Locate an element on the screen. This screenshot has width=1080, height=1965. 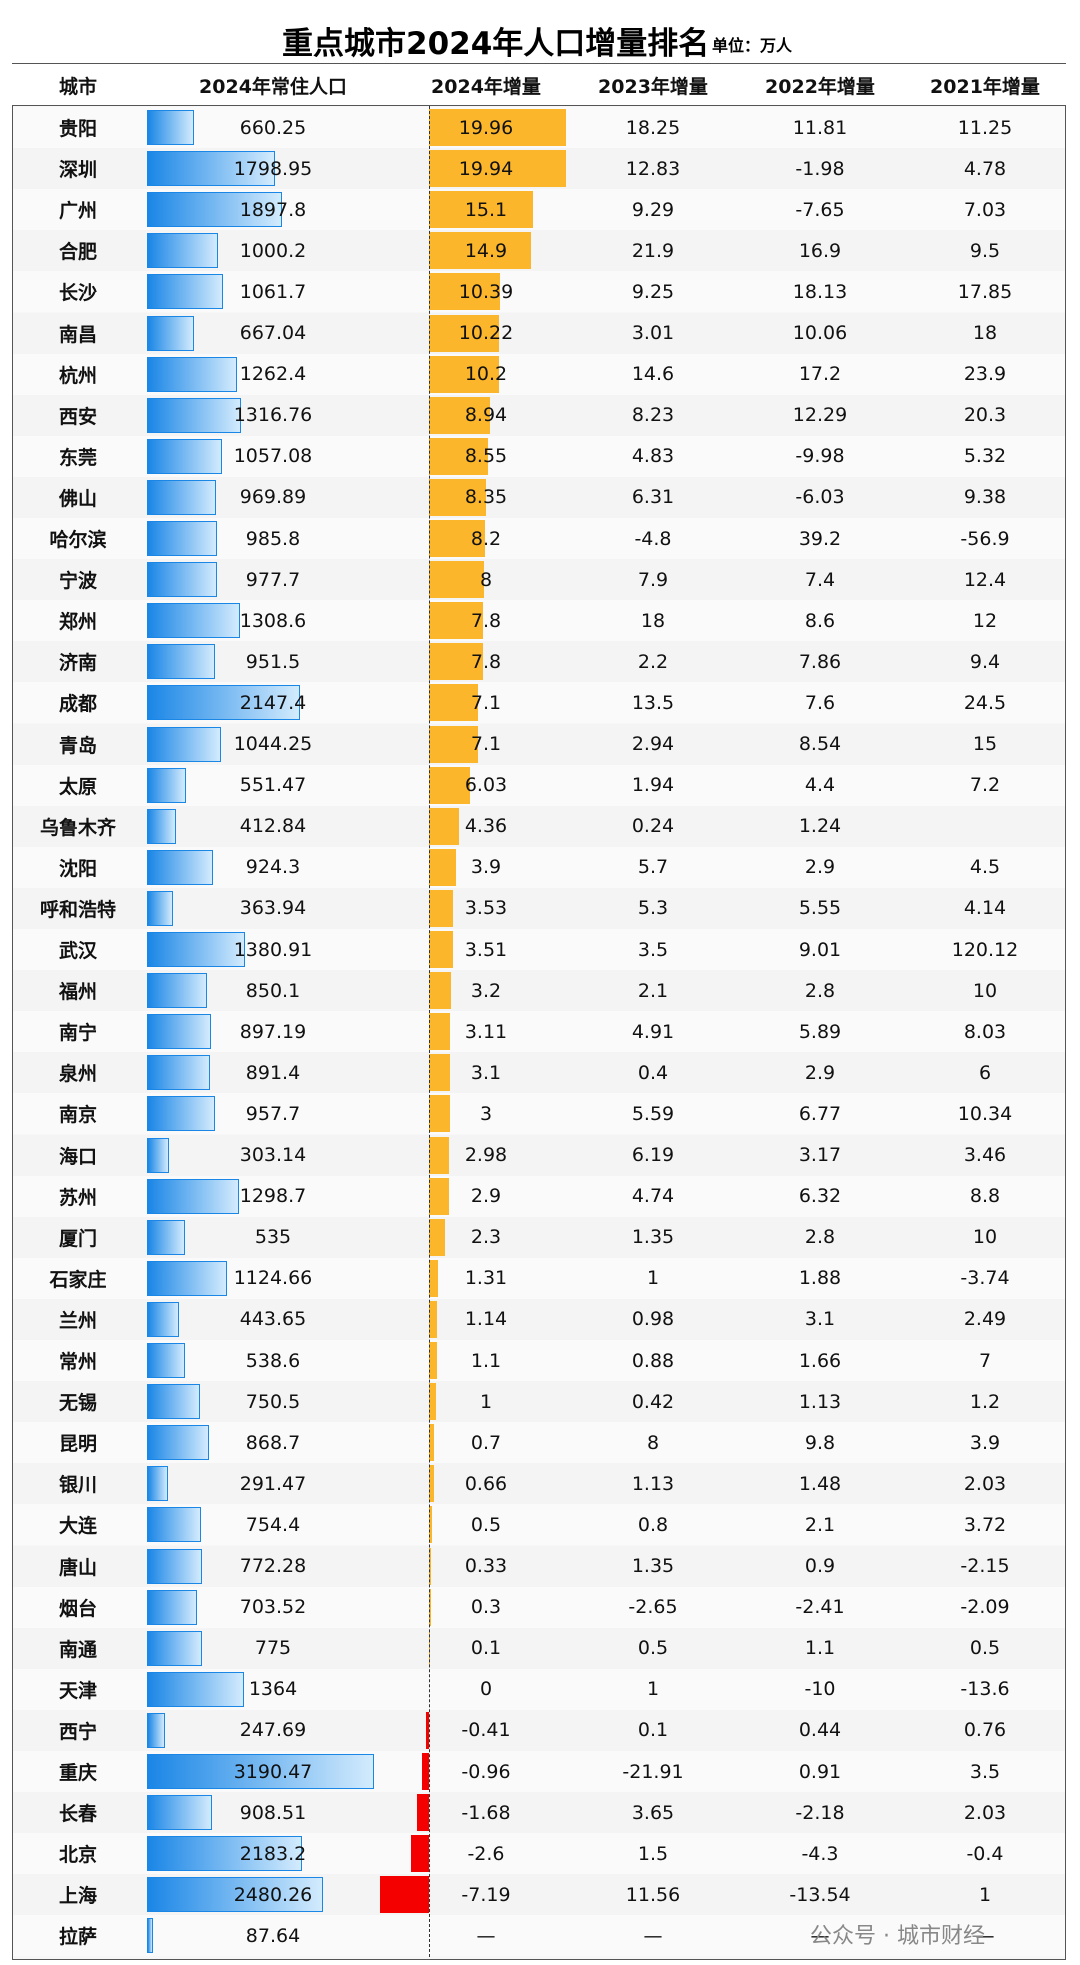
cell-value: 1.24 is located at coordinates (820, 826).